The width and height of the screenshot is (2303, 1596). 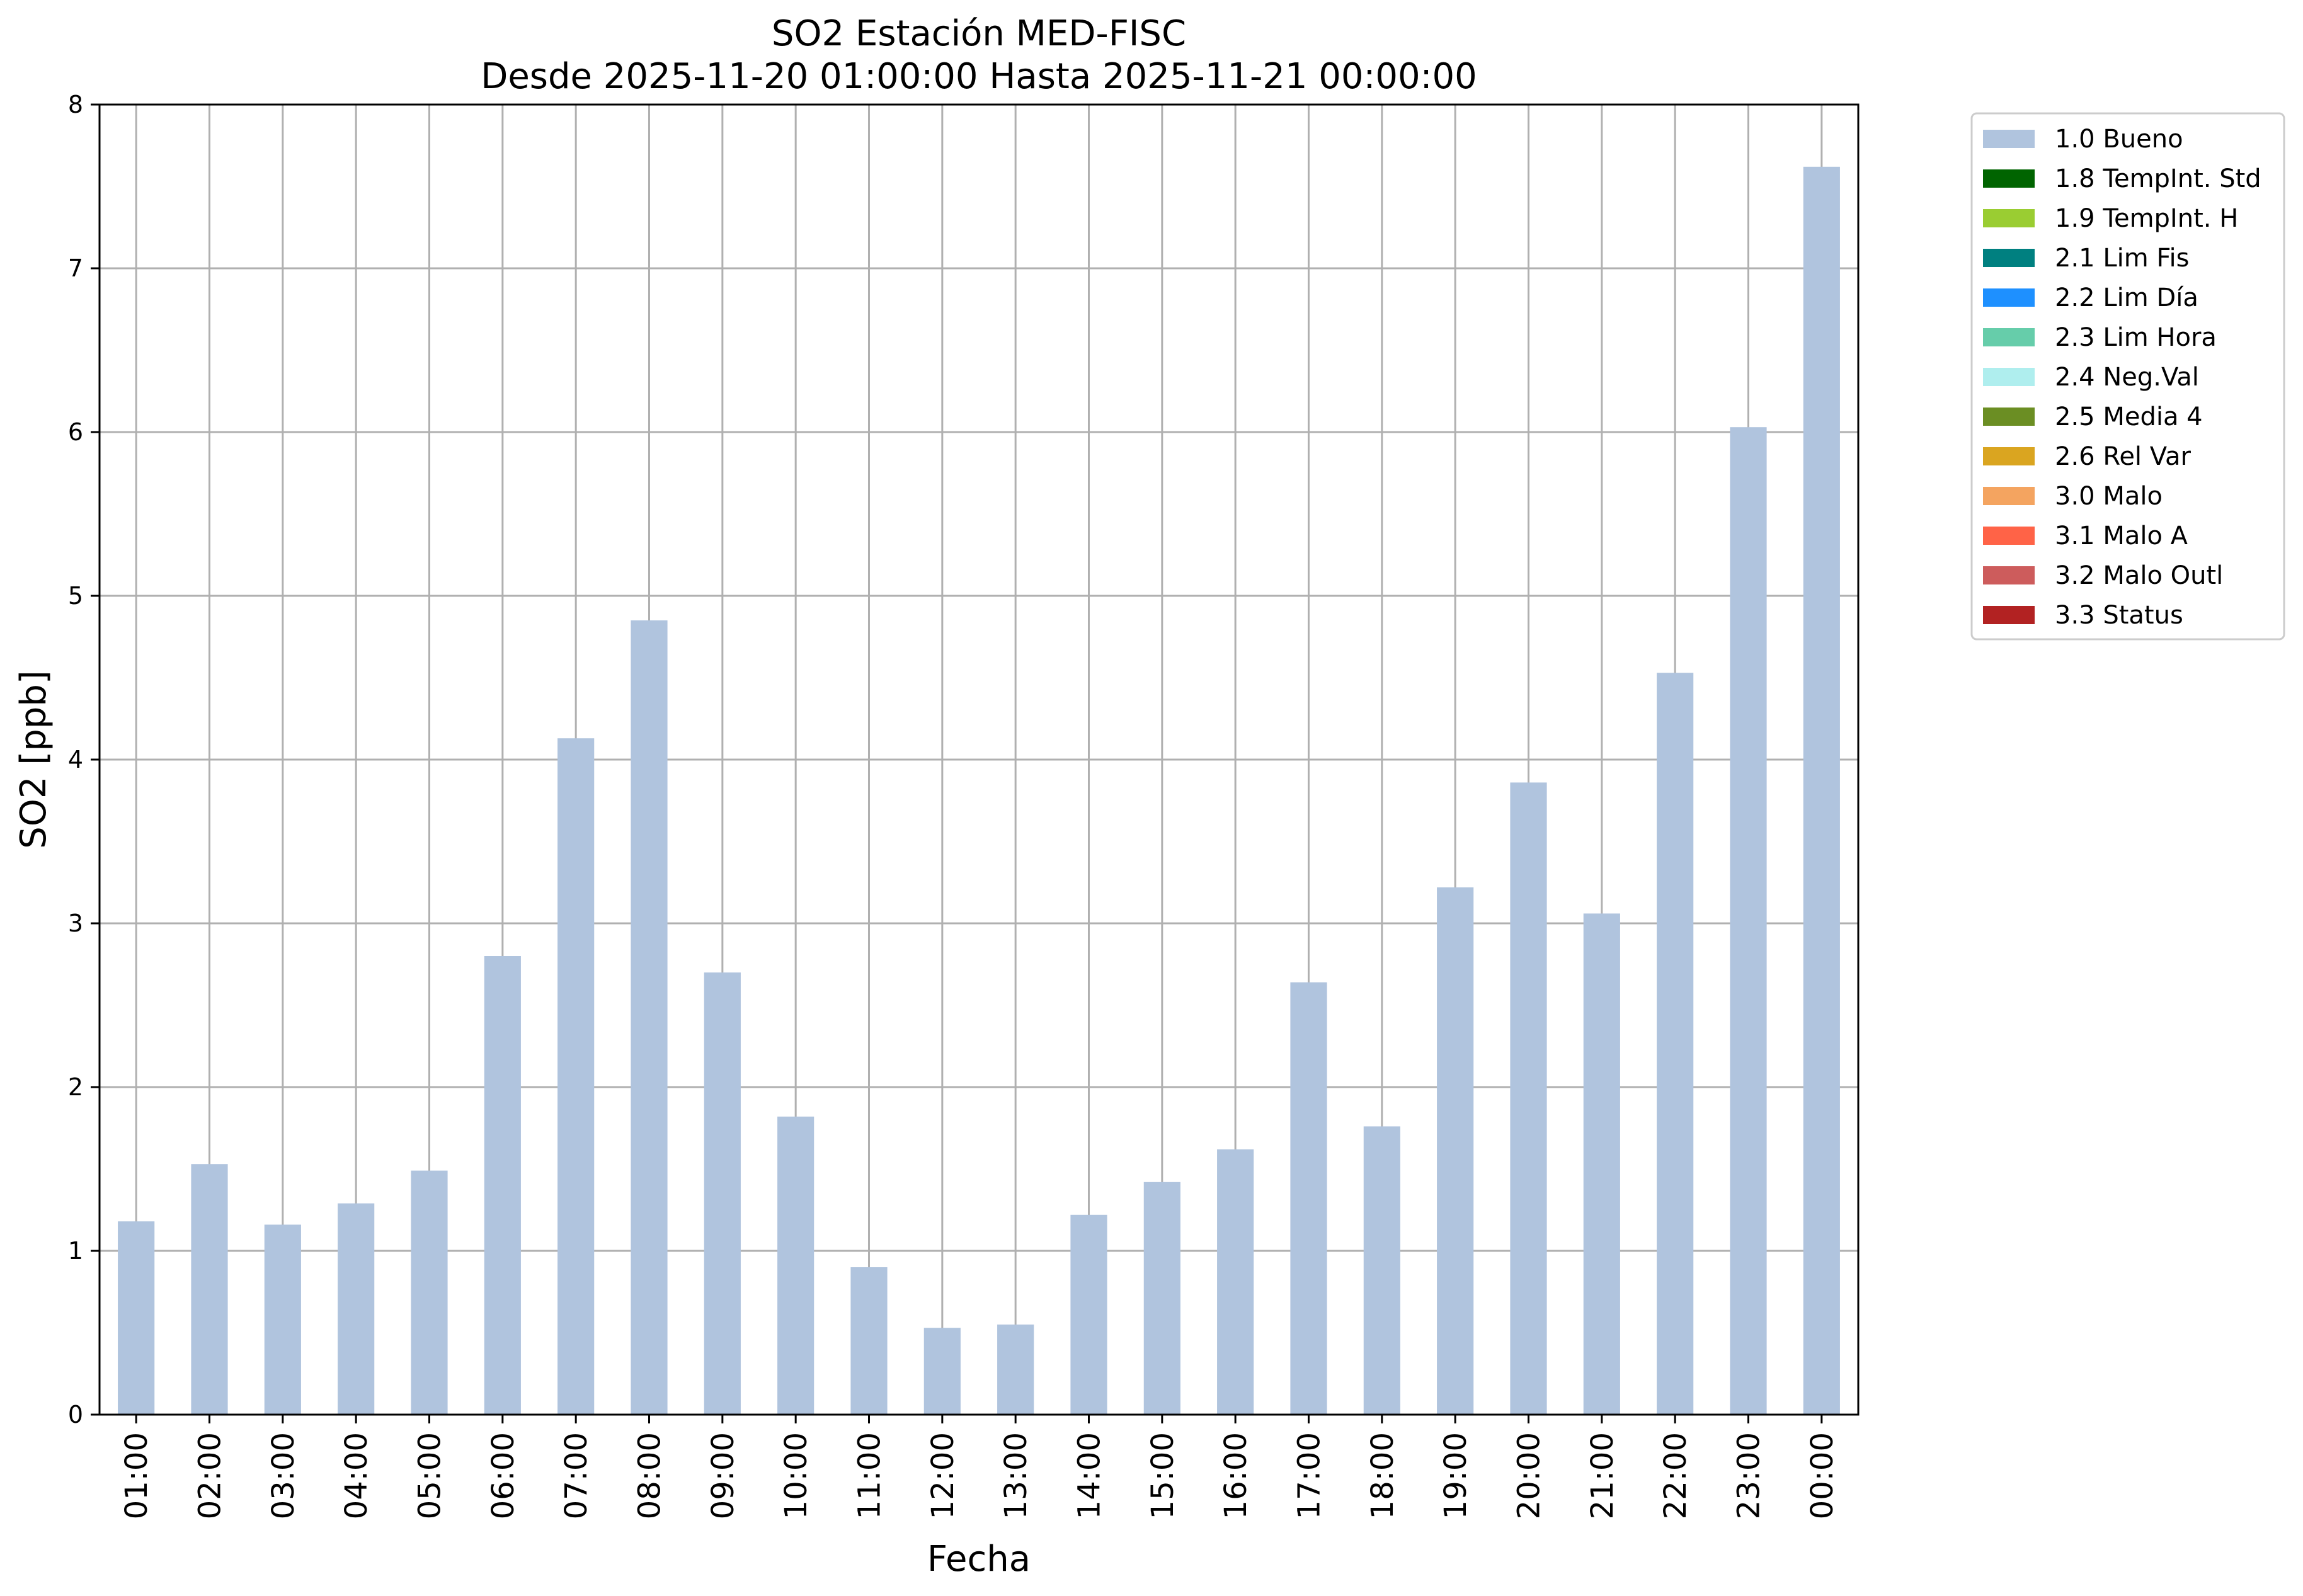 What do you see at coordinates (1308, 1198) in the screenshot?
I see `bar-17:00` at bounding box center [1308, 1198].